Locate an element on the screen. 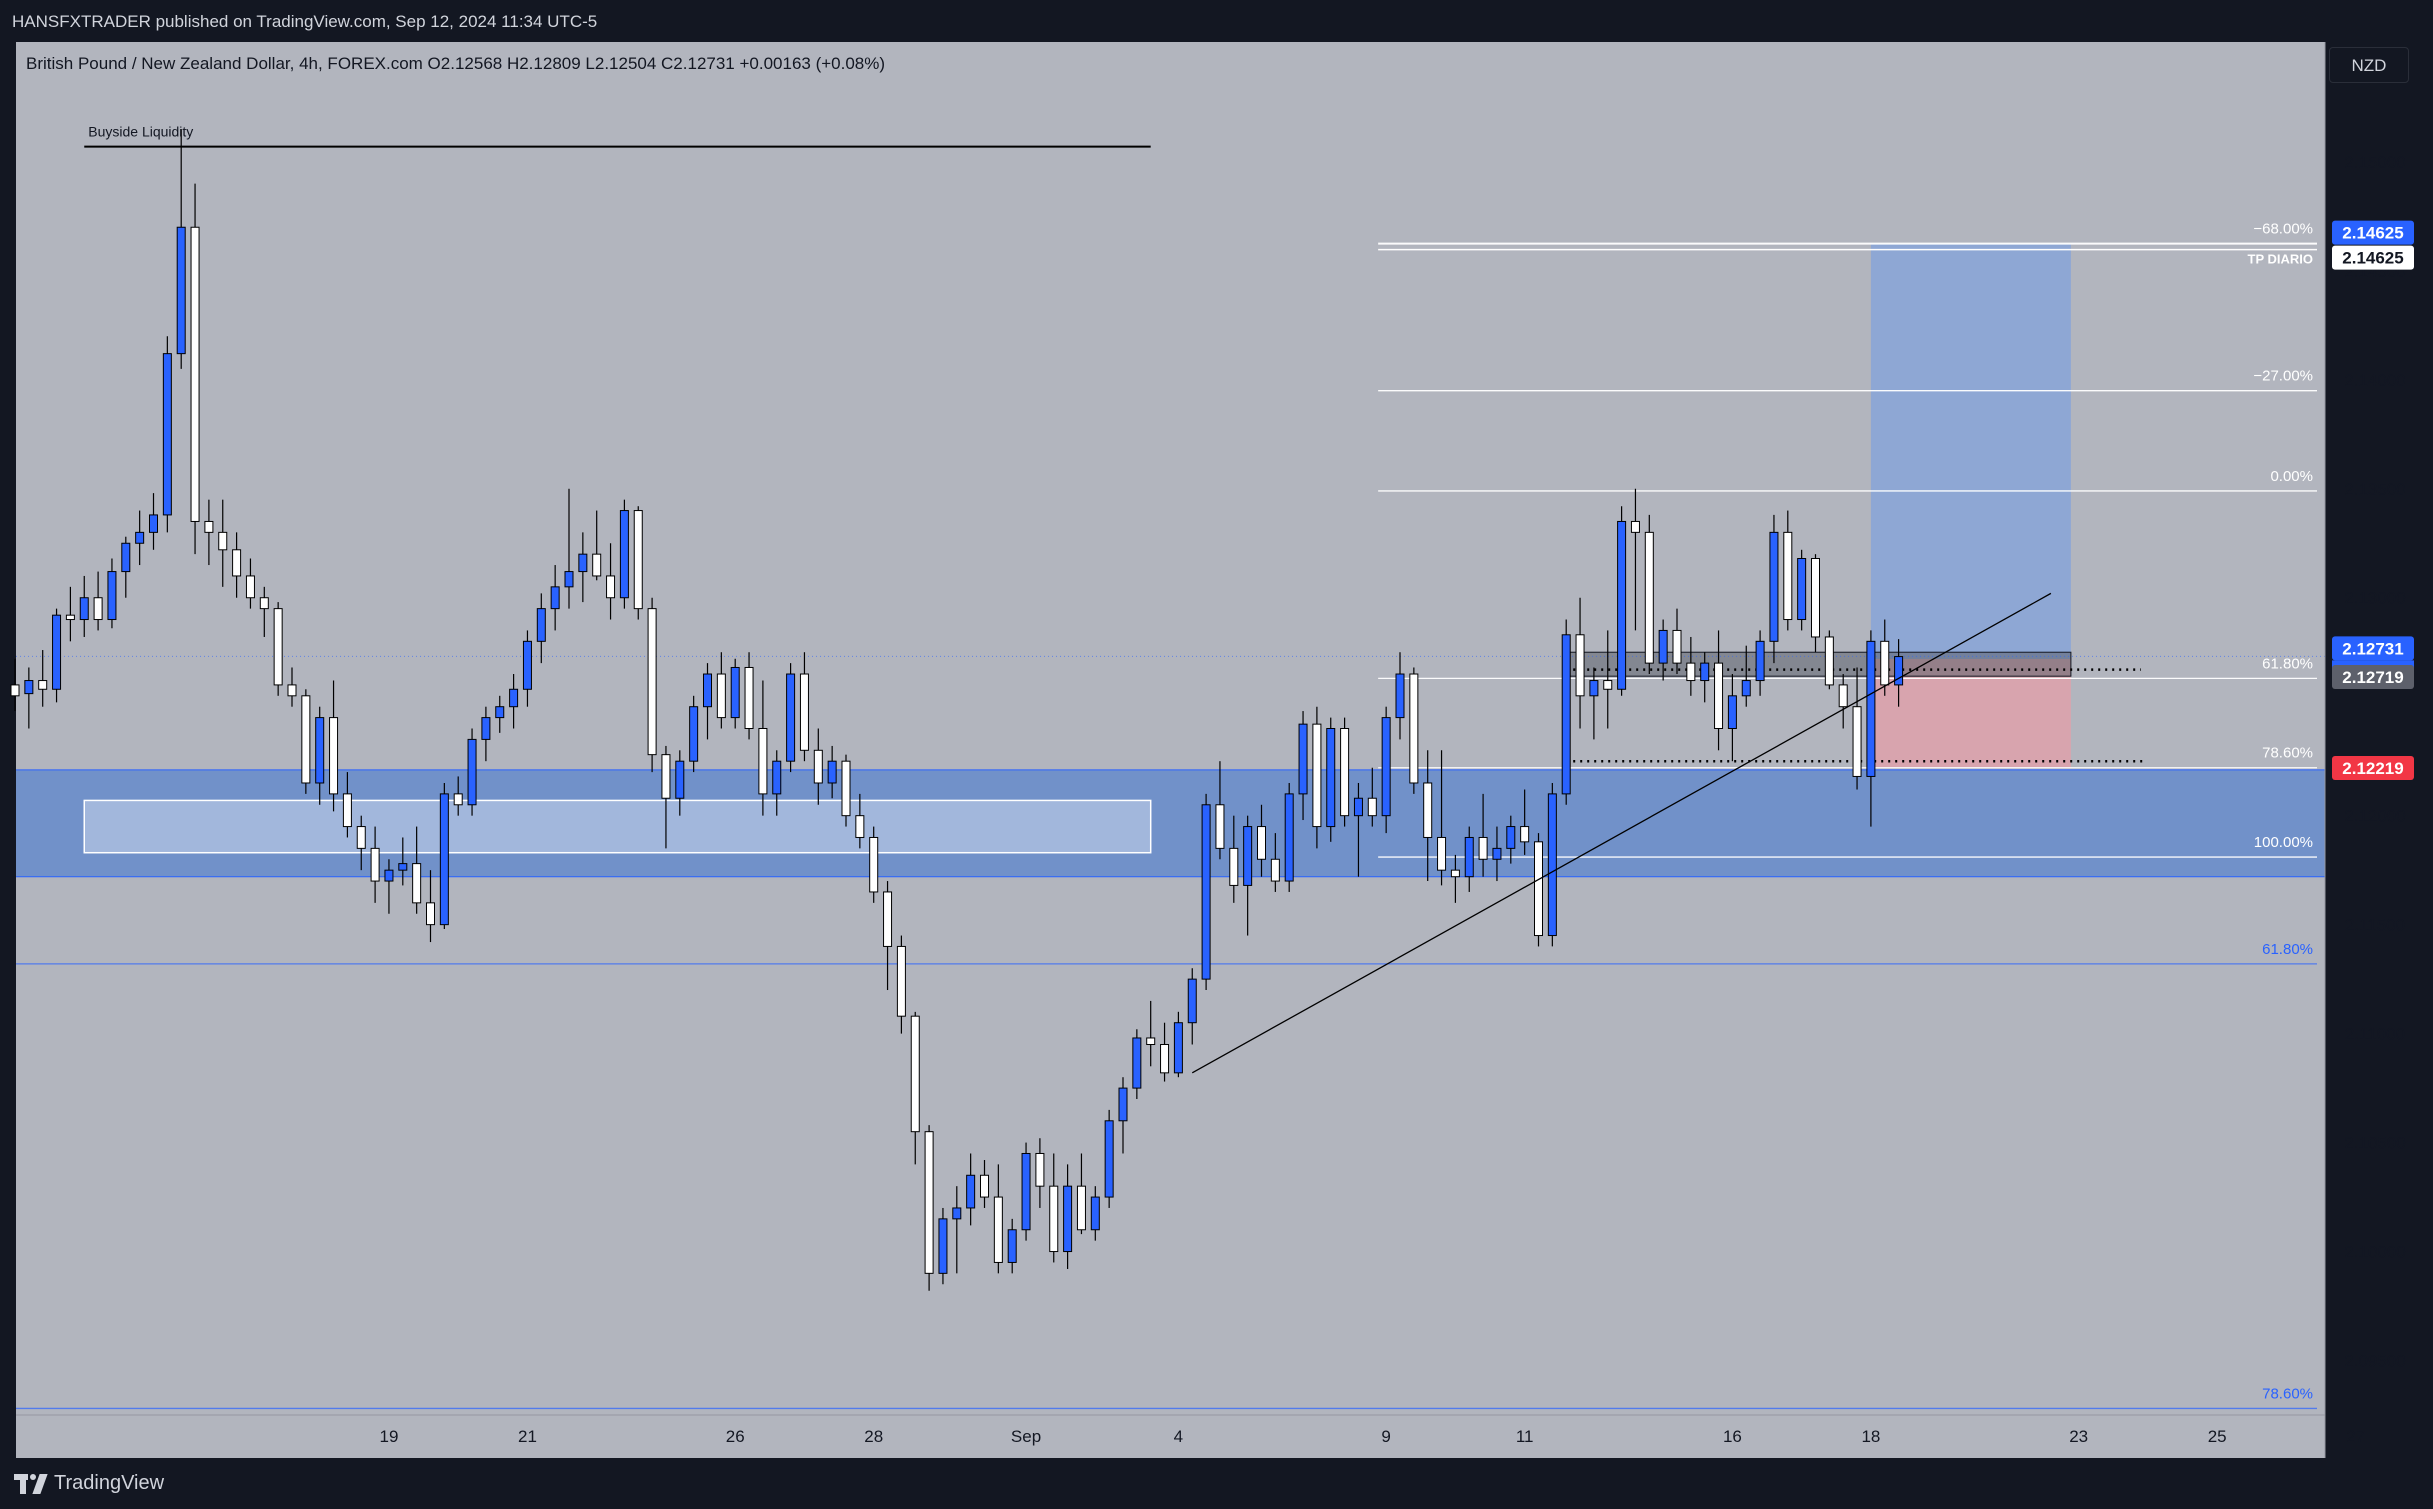  x-axis-tick-label: 11 is located at coordinates (1525, 1436).